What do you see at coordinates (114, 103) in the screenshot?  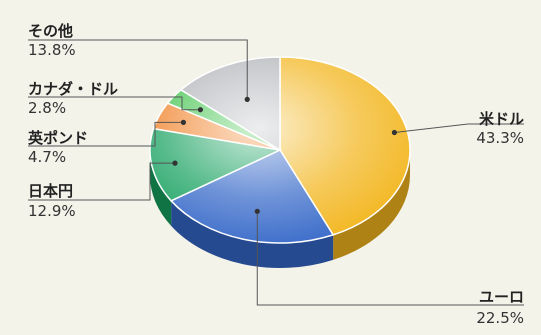 I see `leader-line-cad` at bounding box center [114, 103].